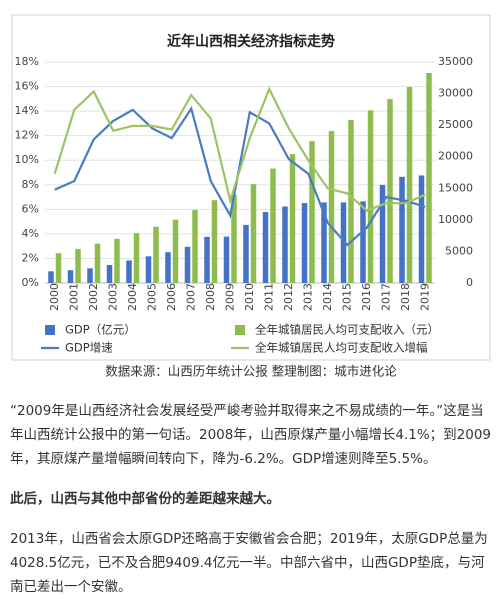  Describe the element at coordinates (455, 187) in the screenshot. I see `y2-tick-label: 15000` at that location.